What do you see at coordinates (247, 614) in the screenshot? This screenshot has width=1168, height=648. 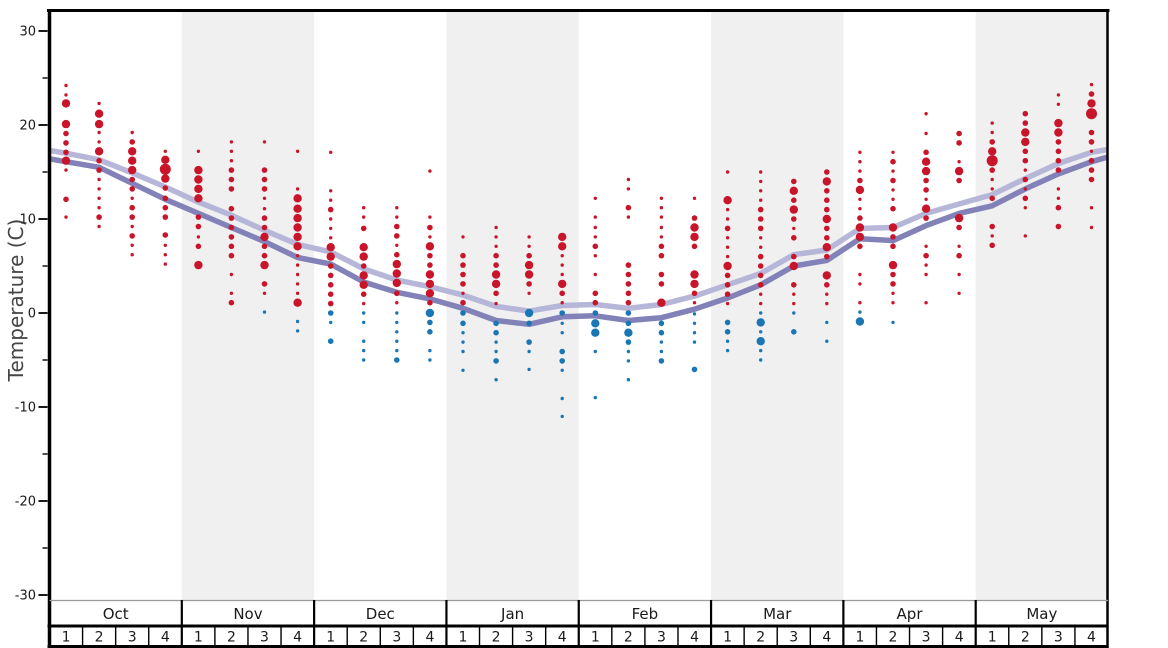 I see `month-label-nov: Nov` at bounding box center [247, 614].